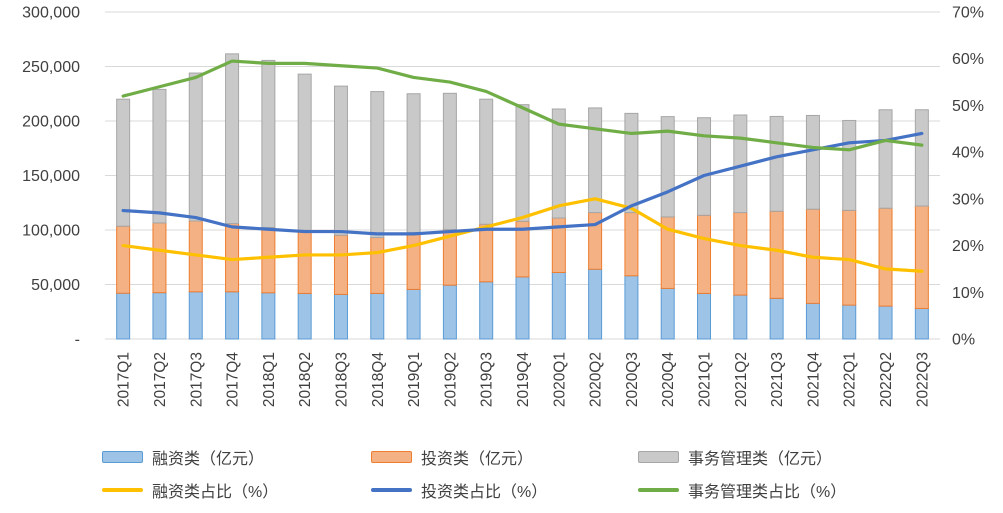 The height and width of the screenshot is (513, 1003). I want to click on y-axis-right-tick-label: 50%, so click(968, 106).